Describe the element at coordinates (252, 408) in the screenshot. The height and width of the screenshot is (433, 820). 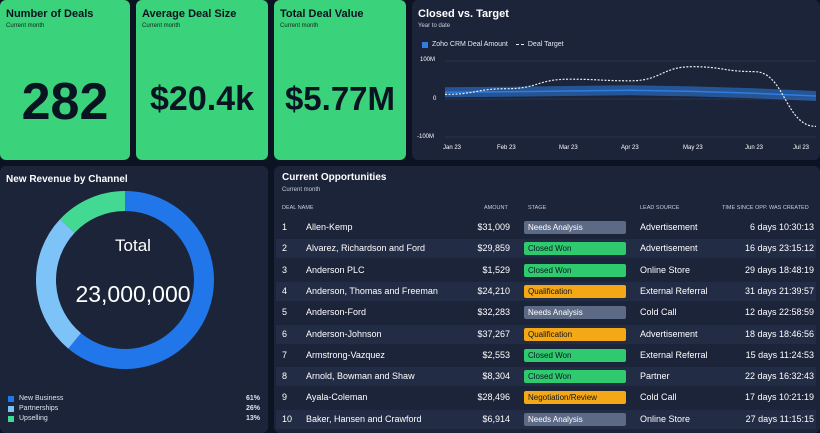
I see `legend-pct: 26%` at that location.